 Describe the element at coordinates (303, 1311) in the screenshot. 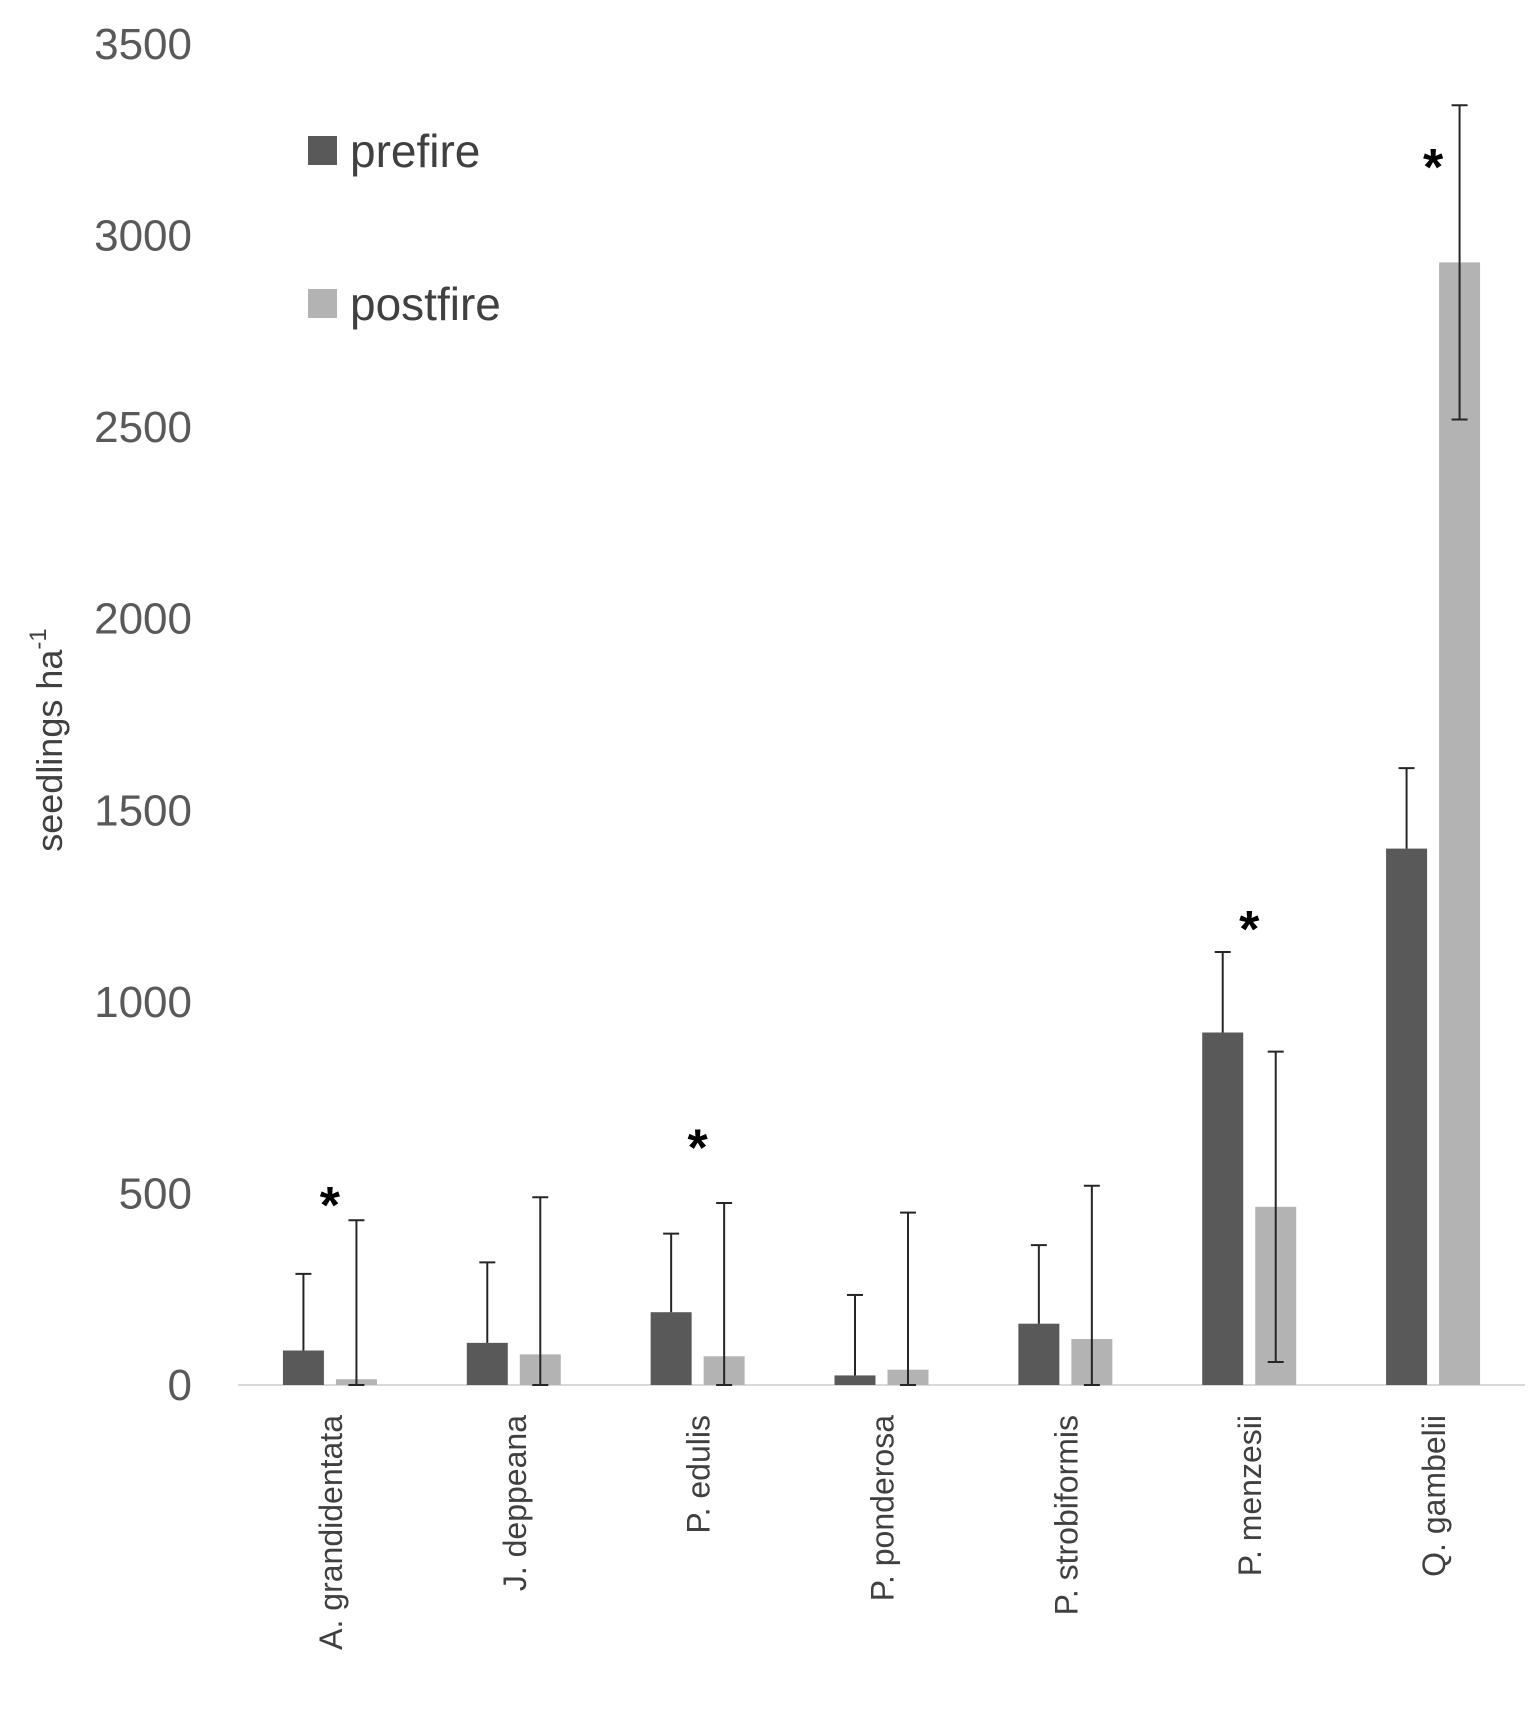

I see `error-bar-prefire-a-grandidentata` at that location.